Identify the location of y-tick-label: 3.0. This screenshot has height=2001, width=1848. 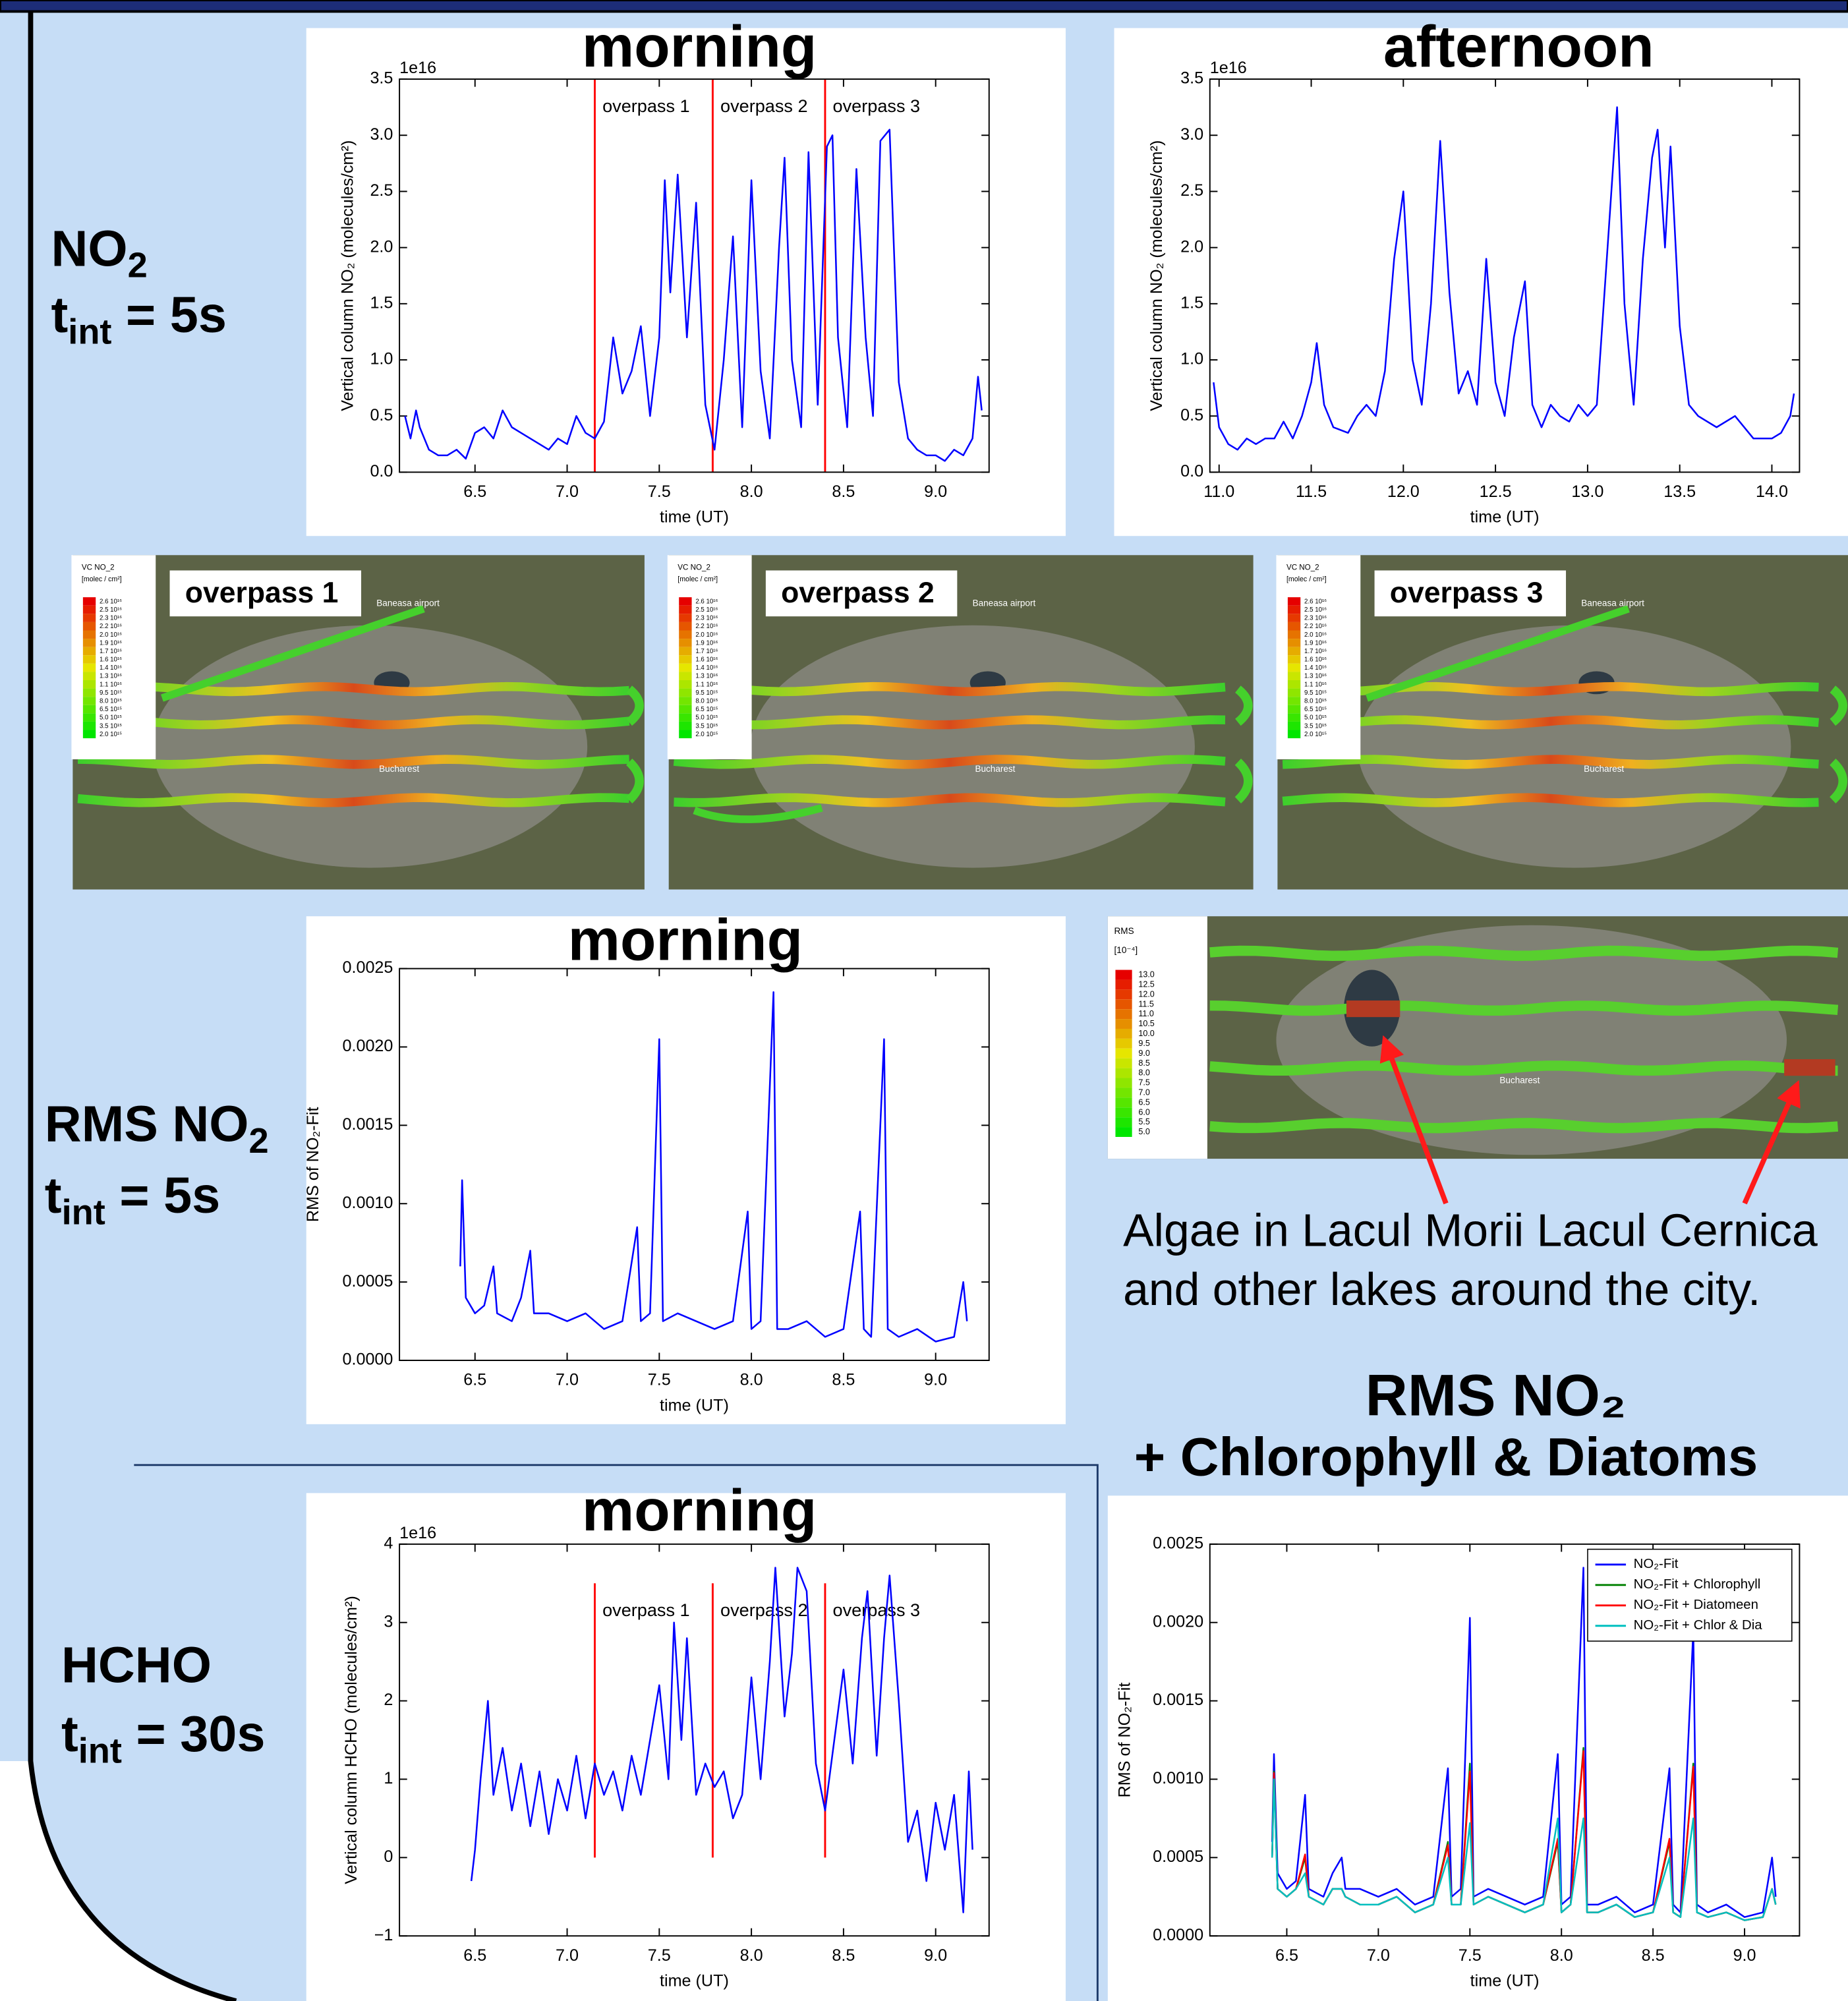
(1191, 134).